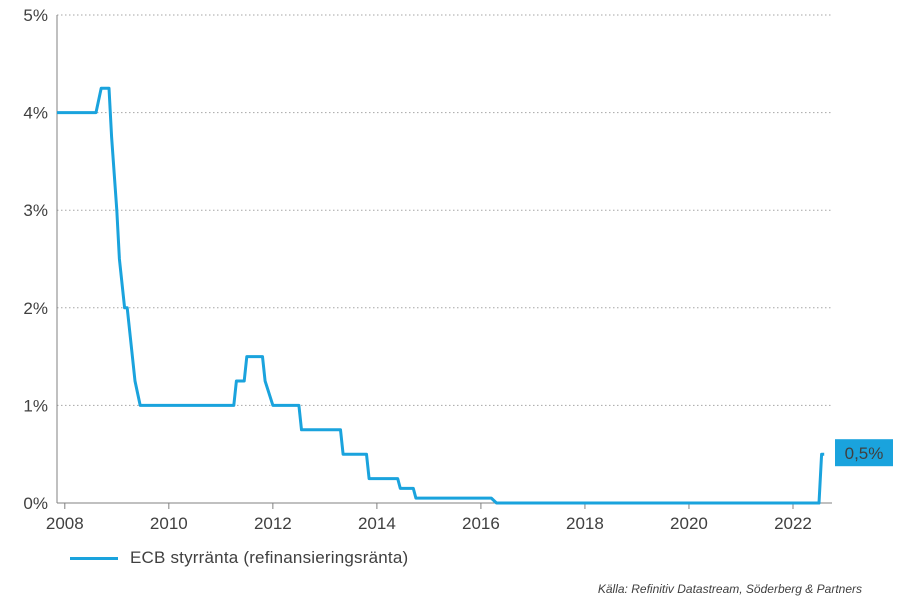 Image resolution: width=900 pixels, height=604 pixels. I want to click on y-tick-label: 1%, so click(35, 405).